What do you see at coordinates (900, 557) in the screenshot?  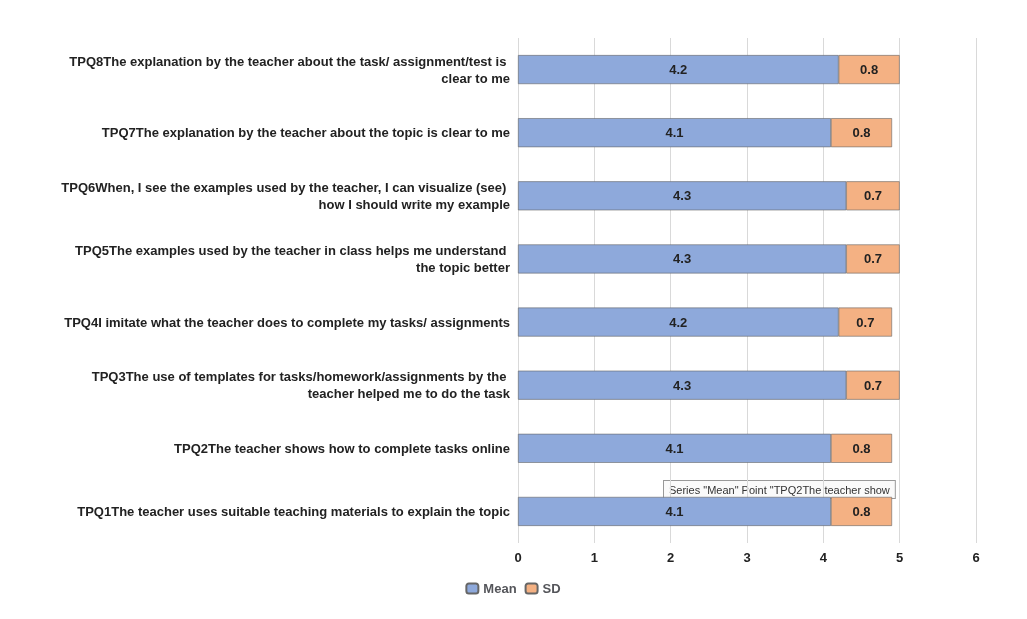 I see `x-tick-label: 5` at bounding box center [900, 557].